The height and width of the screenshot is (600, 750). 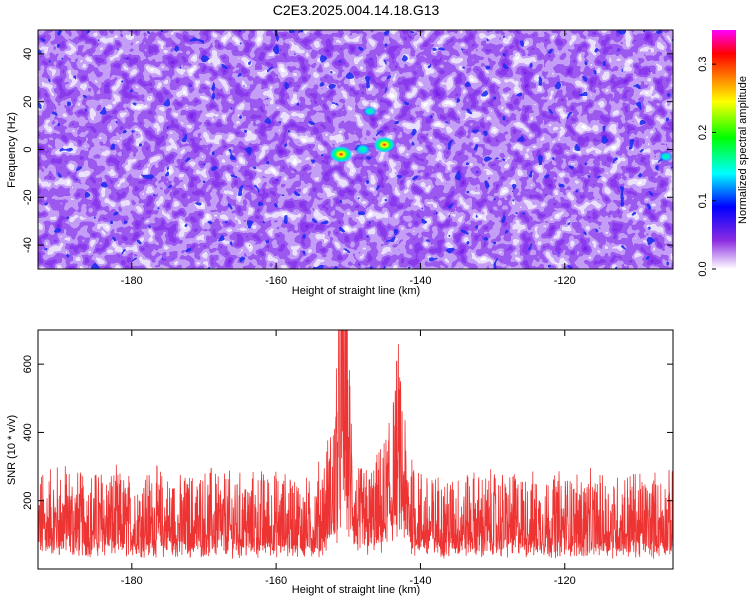 What do you see at coordinates (132, 281) in the screenshot?
I see `spectrogram-x-tick-label: -180` at bounding box center [132, 281].